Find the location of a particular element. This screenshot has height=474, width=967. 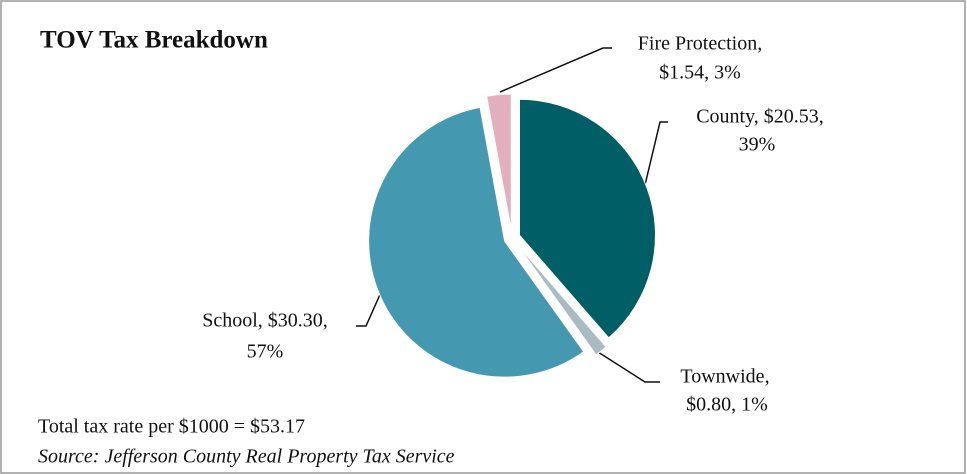

slice-label: $0.80, 1% is located at coordinates (727, 405).